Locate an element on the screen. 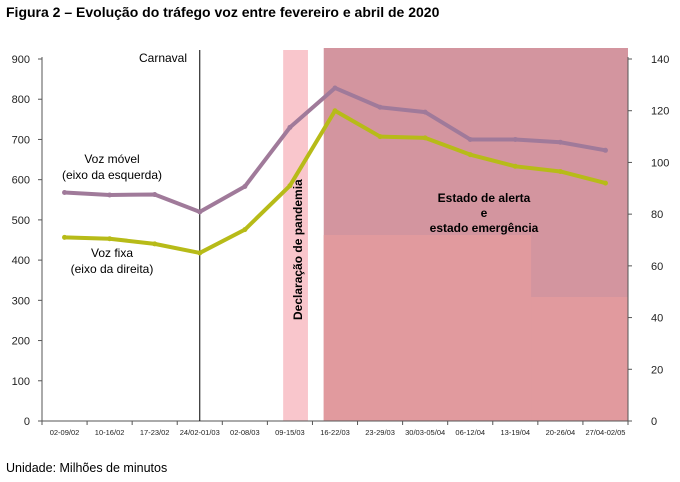 The height and width of the screenshot is (482, 680). state-label-line-2: e is located at coordinates (484, 213).